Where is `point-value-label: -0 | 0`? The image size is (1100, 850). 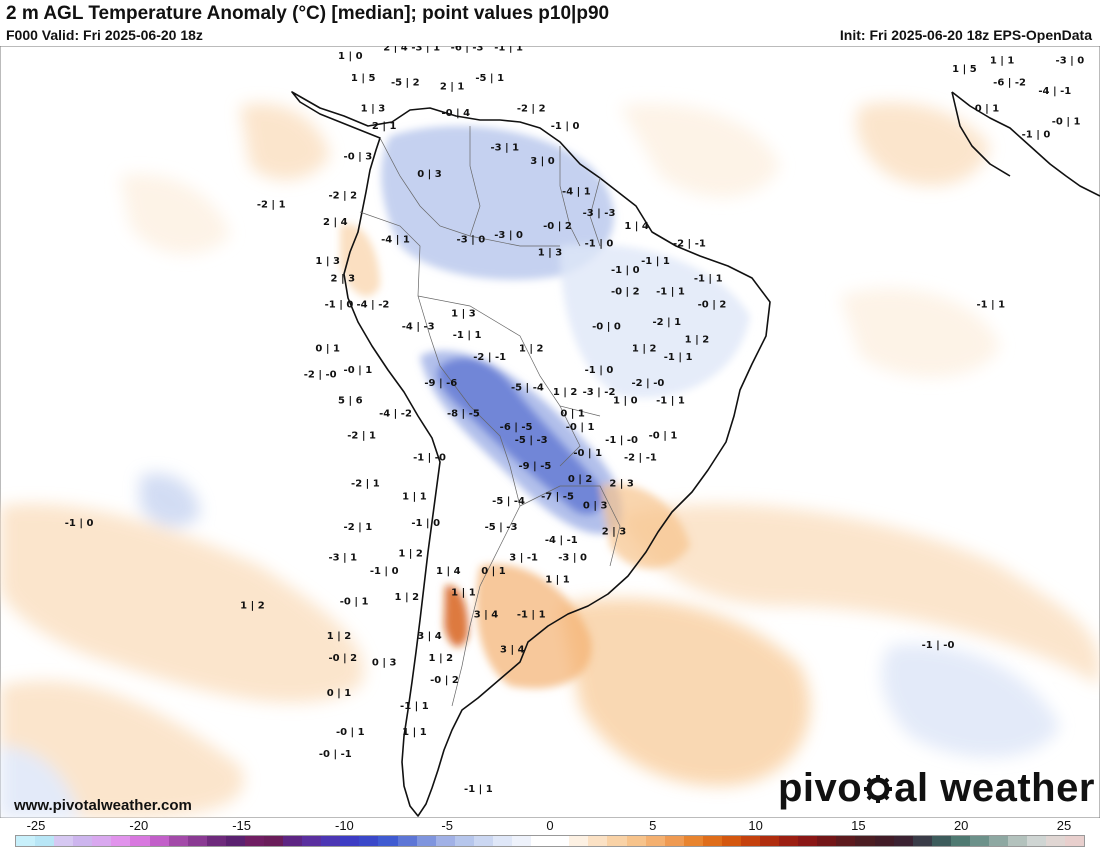 point-value-label: -0 | 0 is located at coordinates (606, 327).